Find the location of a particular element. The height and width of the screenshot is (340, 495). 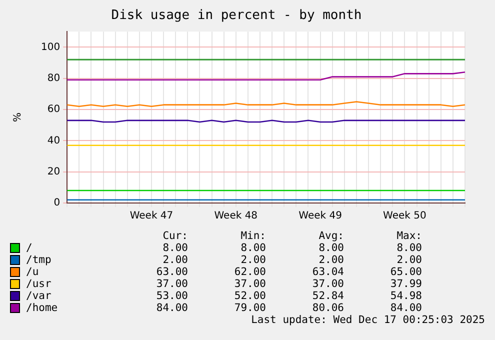

y-tick-label: 60 is located at coordinates (53, 110).